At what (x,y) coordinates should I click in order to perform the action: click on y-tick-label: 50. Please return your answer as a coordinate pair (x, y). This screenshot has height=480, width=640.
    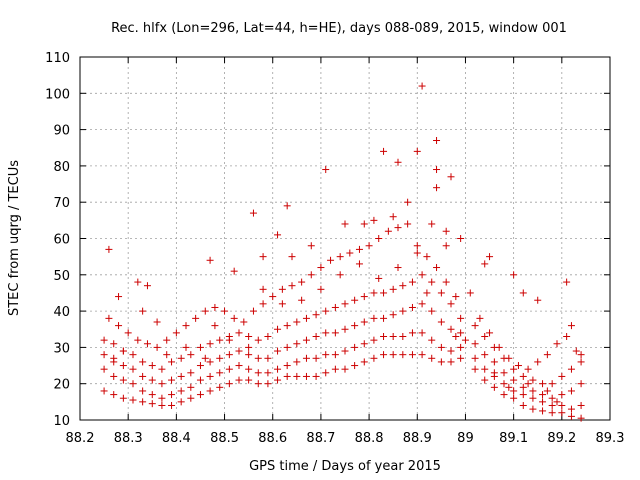
    Looking at the image, I should click on (61, 276).